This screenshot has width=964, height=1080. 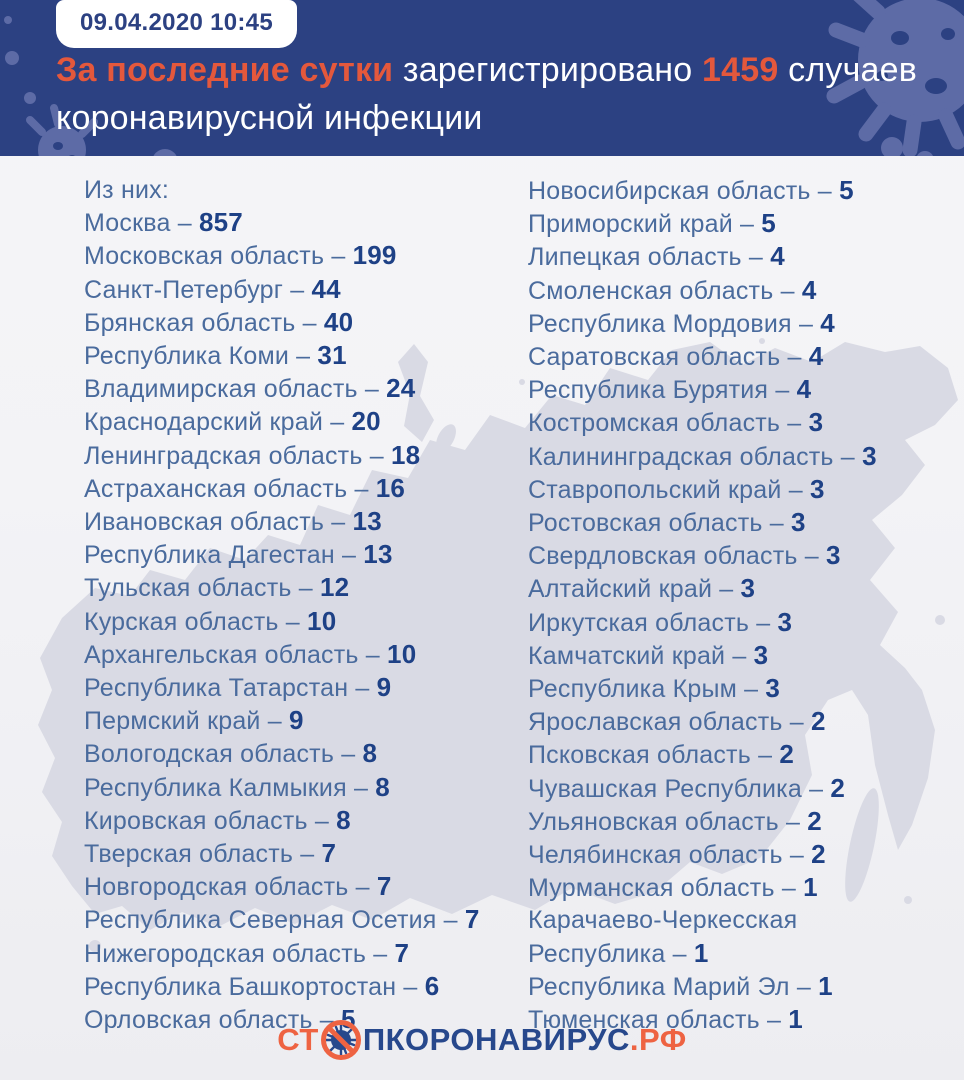 I want to click on region-name: Камчатский край, so click(x=627, y=655).